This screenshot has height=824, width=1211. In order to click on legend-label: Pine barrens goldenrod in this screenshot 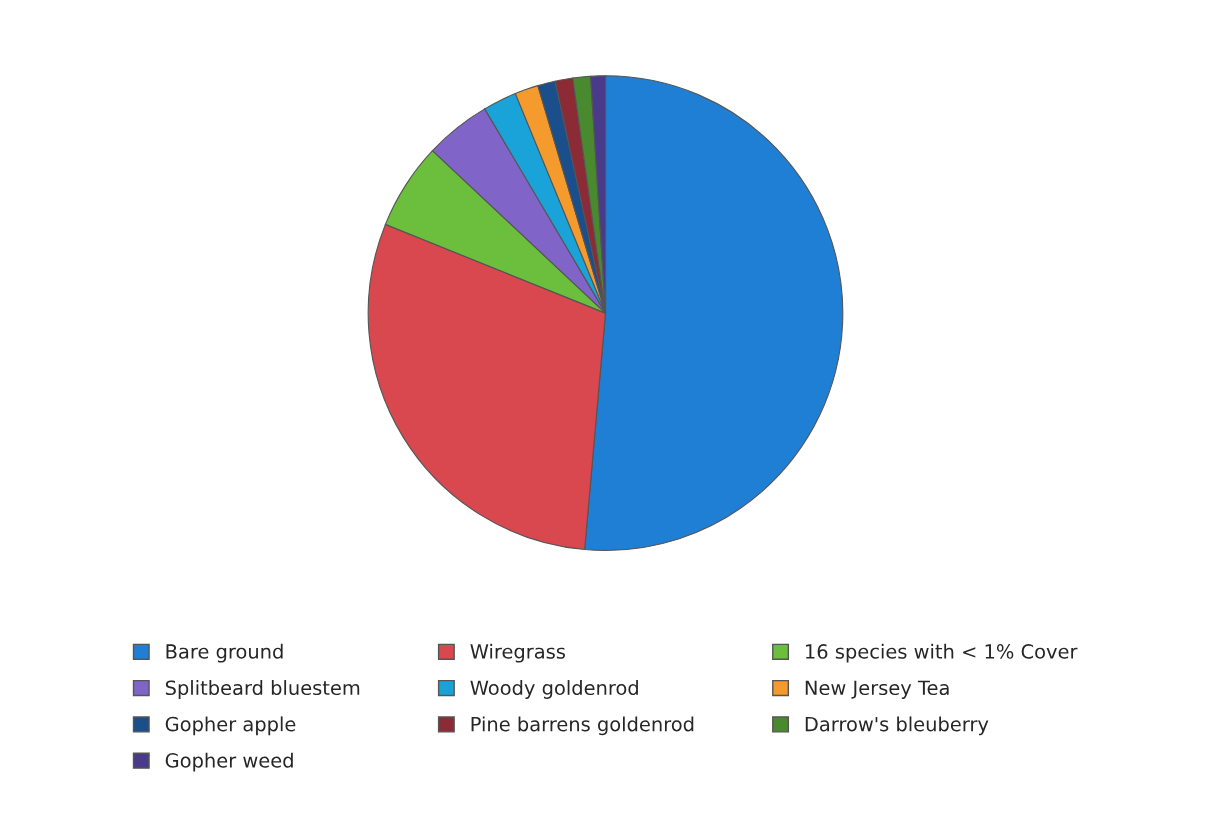, I will do `click(582, 726)`.